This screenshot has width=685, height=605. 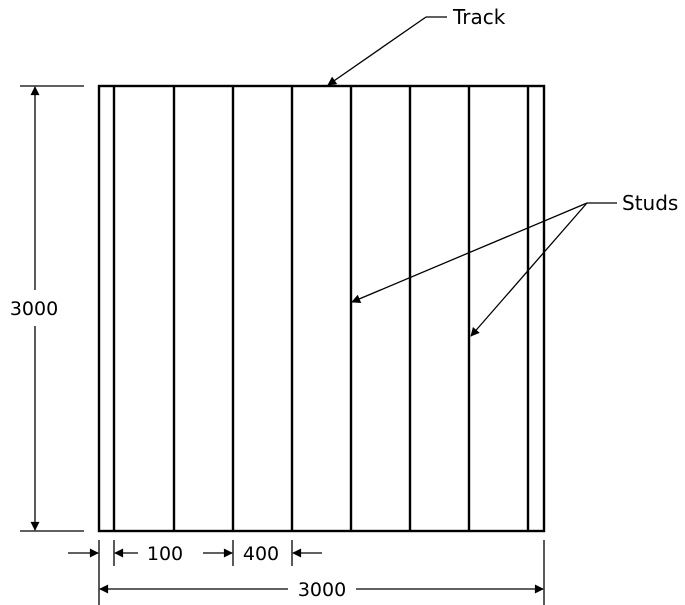 I want to click on studs-label: Studs, so click(x=650, y=203).